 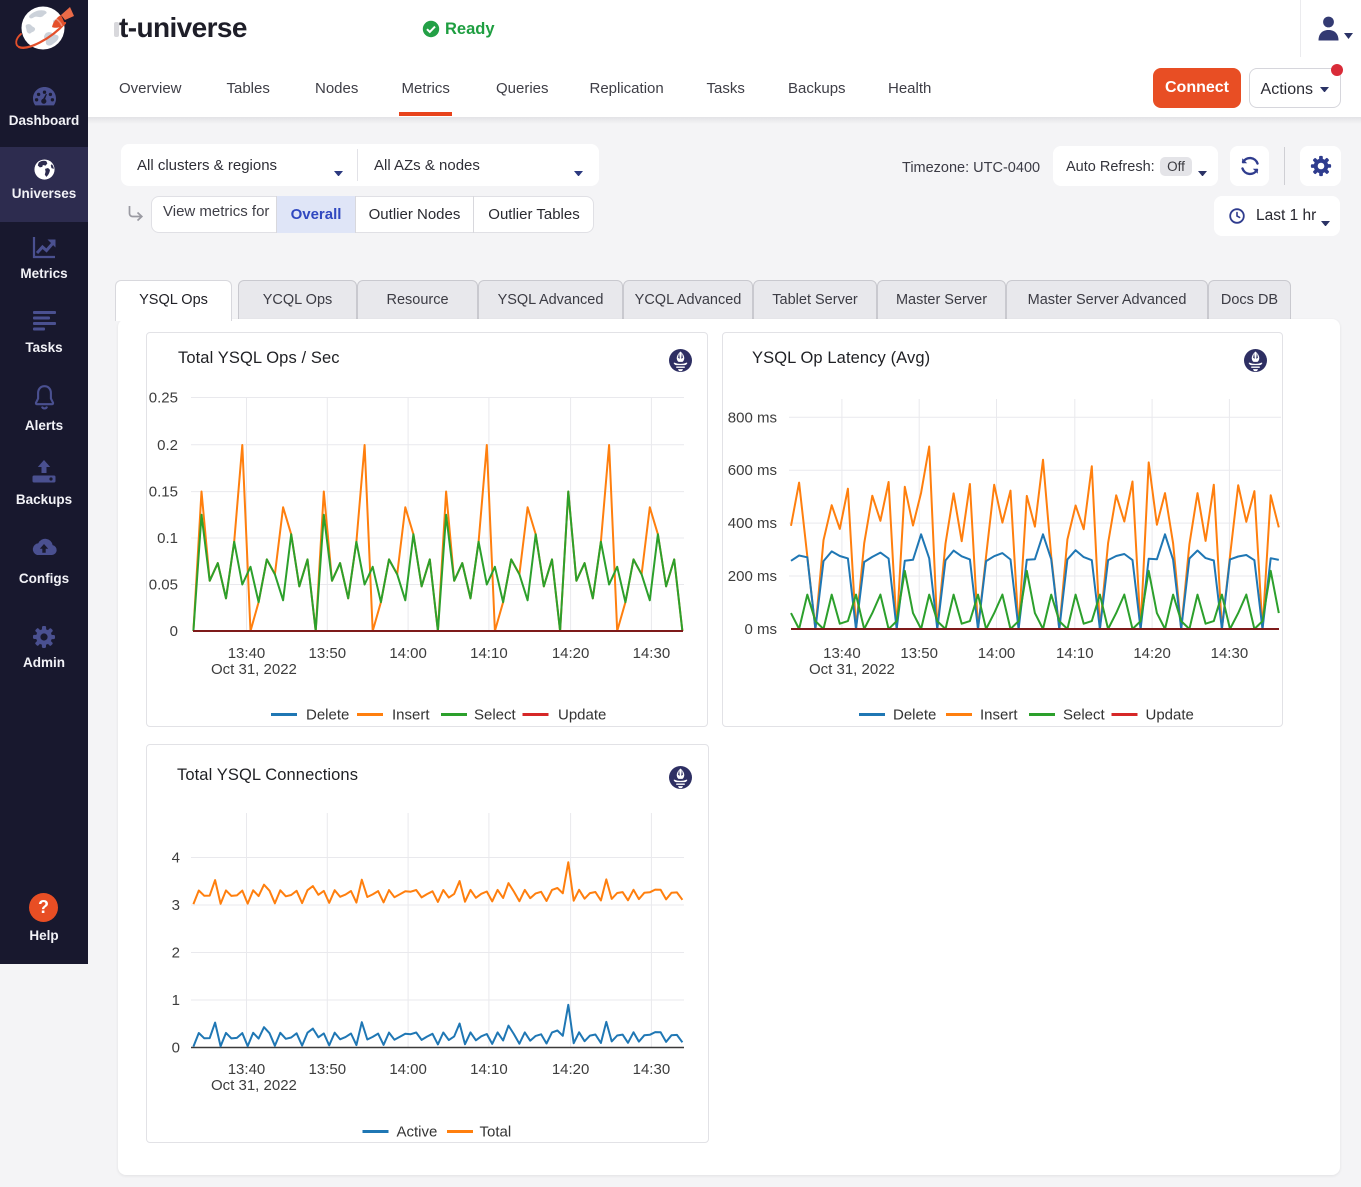 What do you see at coordinates (760, 629) in the screenshot?
I see `svg-text: 0 ms` at bounding box center [760, 629].